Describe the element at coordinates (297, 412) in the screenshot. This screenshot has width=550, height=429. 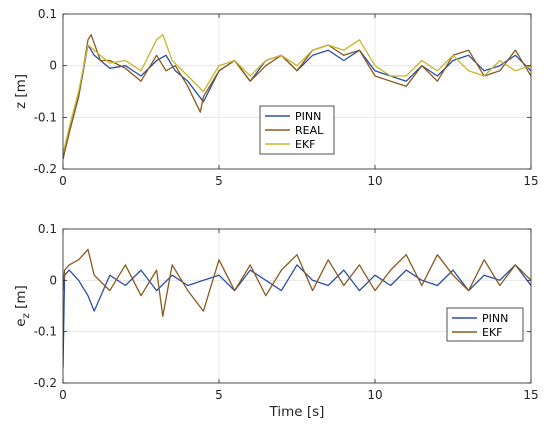
I see `x-axis-label: Time [s]` at that location.